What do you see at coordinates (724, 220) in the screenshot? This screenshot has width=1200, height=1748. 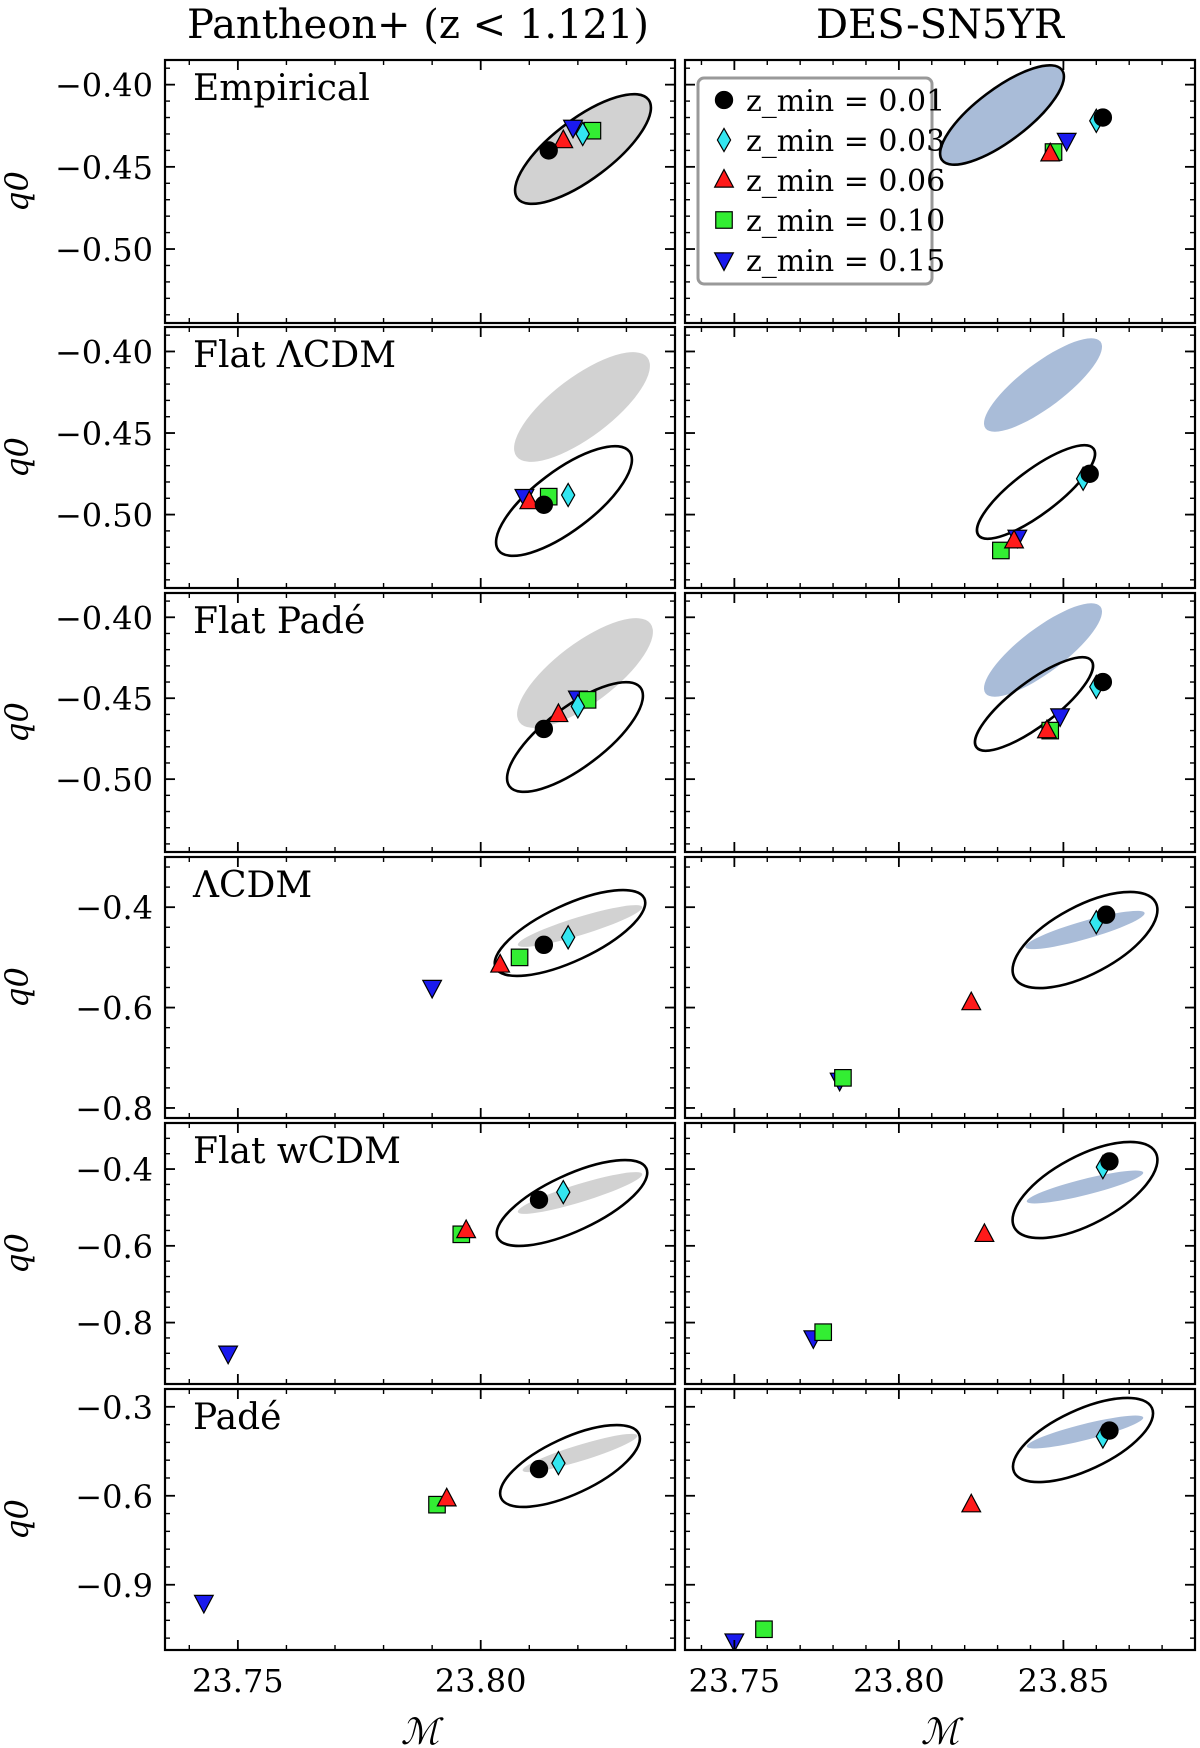 I see `legend-marker-square` at bounding box center [724, 220].